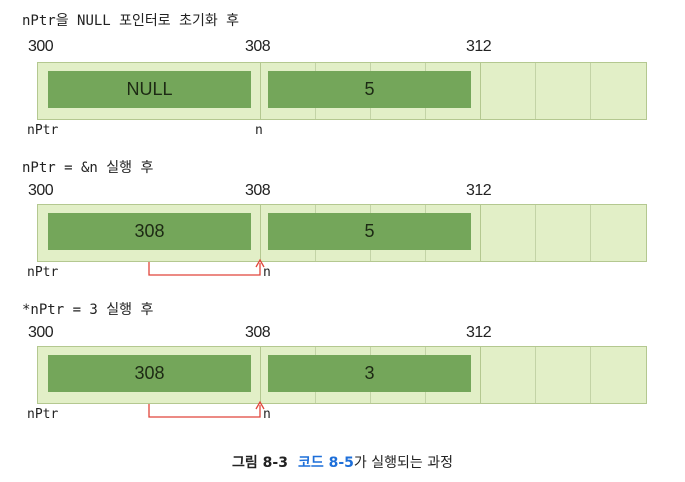 Image resolution: width=685 pixels, height=482 pixels. I want to click on stage-title: nPtr을 NULL 포인터로 초기화 후, so click(131, 21).